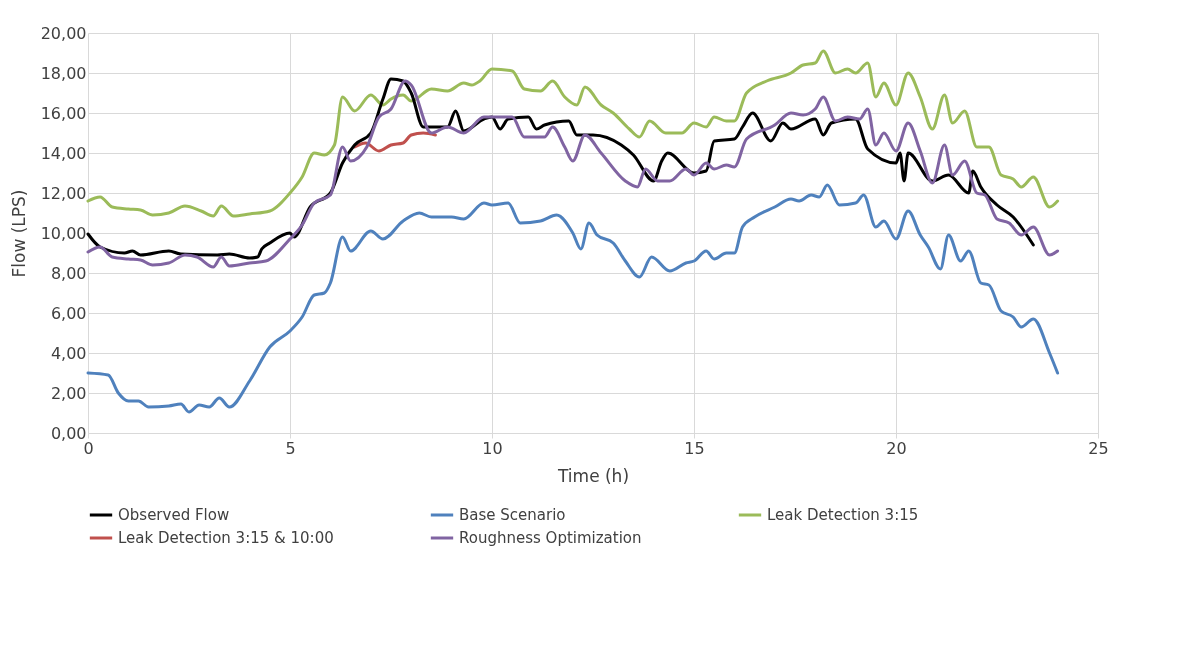 This screenshot has height=654, width=1201. I want to click on line-series, so click(395, 142).